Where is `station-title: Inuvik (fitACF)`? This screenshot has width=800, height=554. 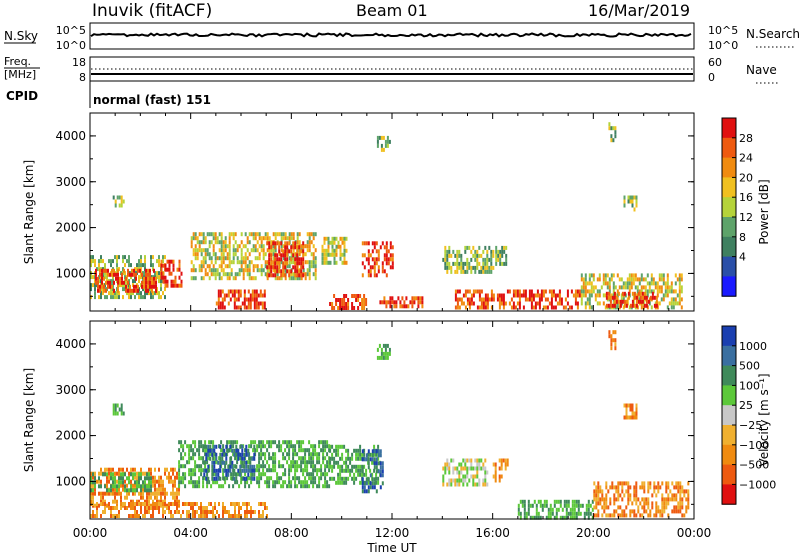
station-title: Inuvik (fitACF) is located at coordinates (152, 11).